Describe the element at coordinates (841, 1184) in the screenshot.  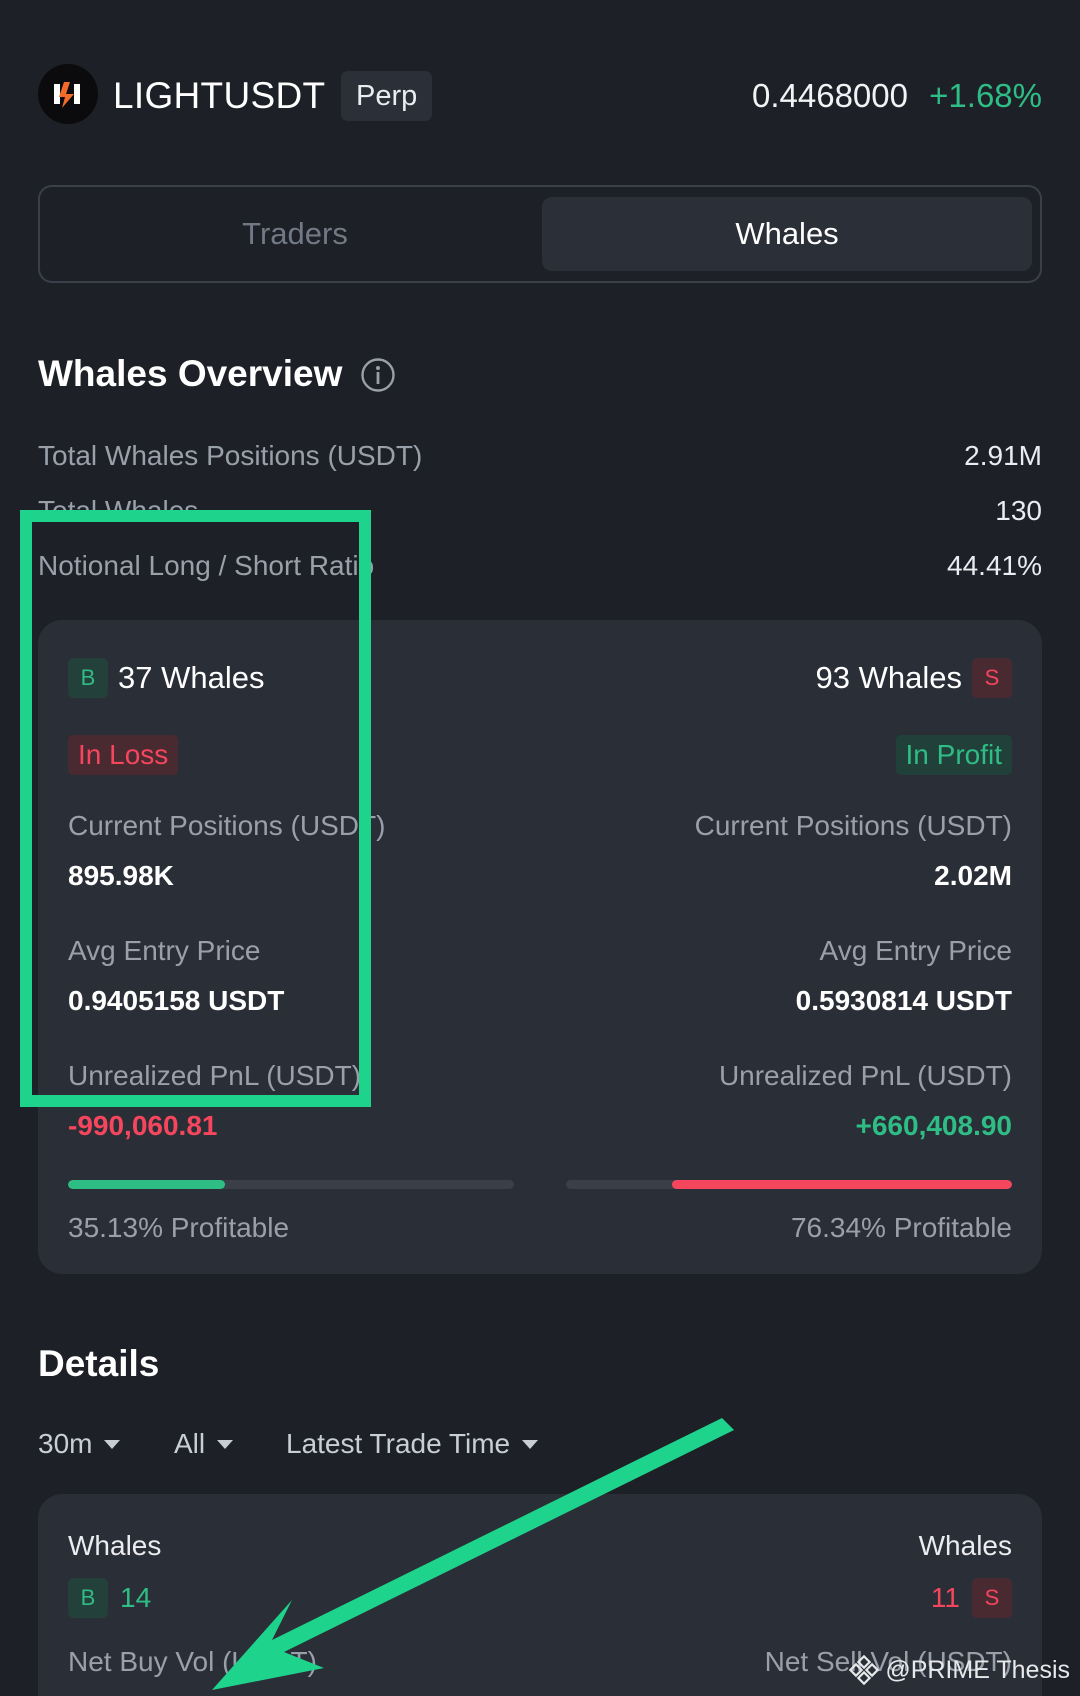
I see `short-profitable-bar-fill` at that location.